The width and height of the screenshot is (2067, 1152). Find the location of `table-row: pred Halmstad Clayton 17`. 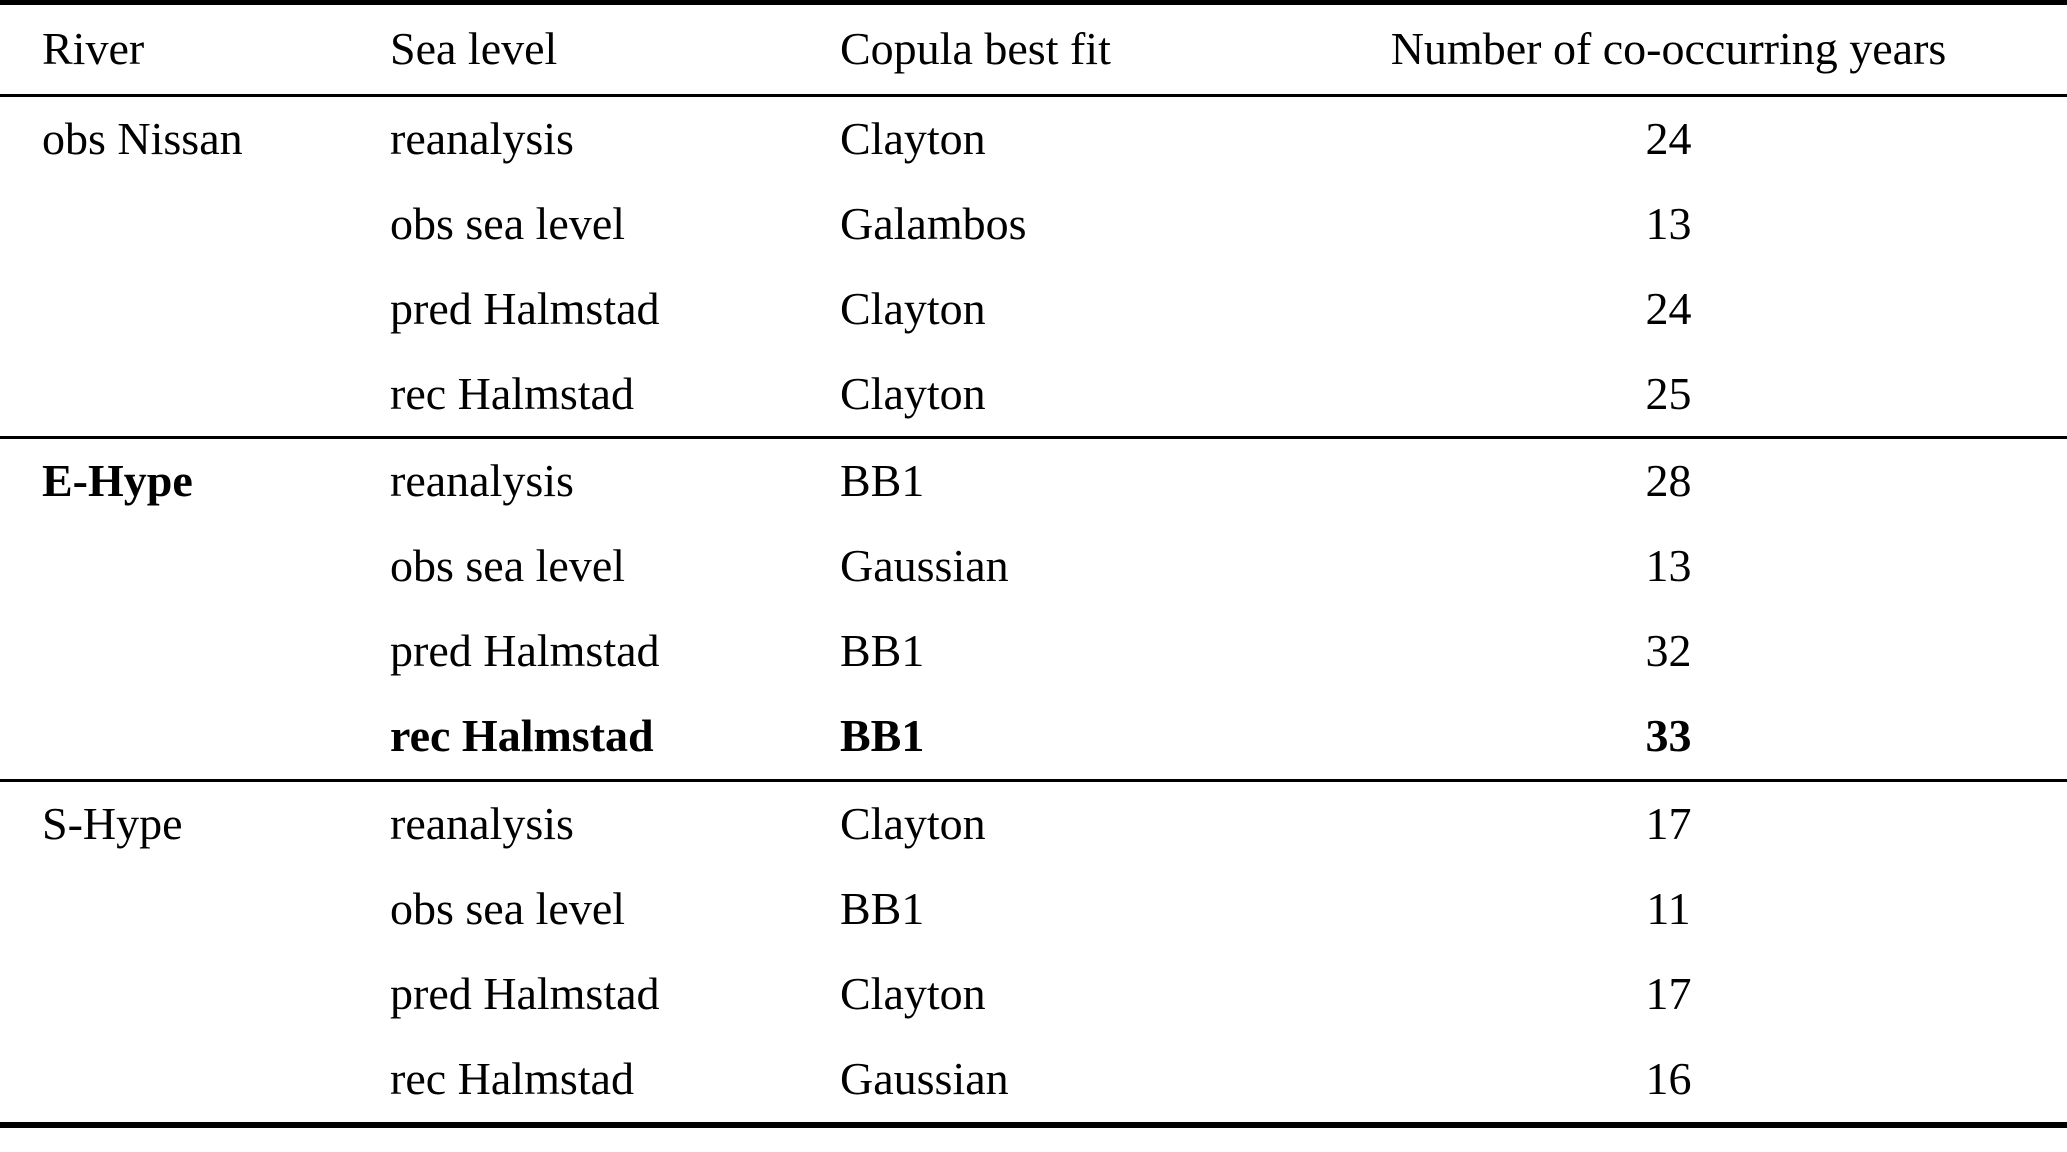

table-row: pred Halmstad Clayton 17 is located at coordinates (1033, 994).